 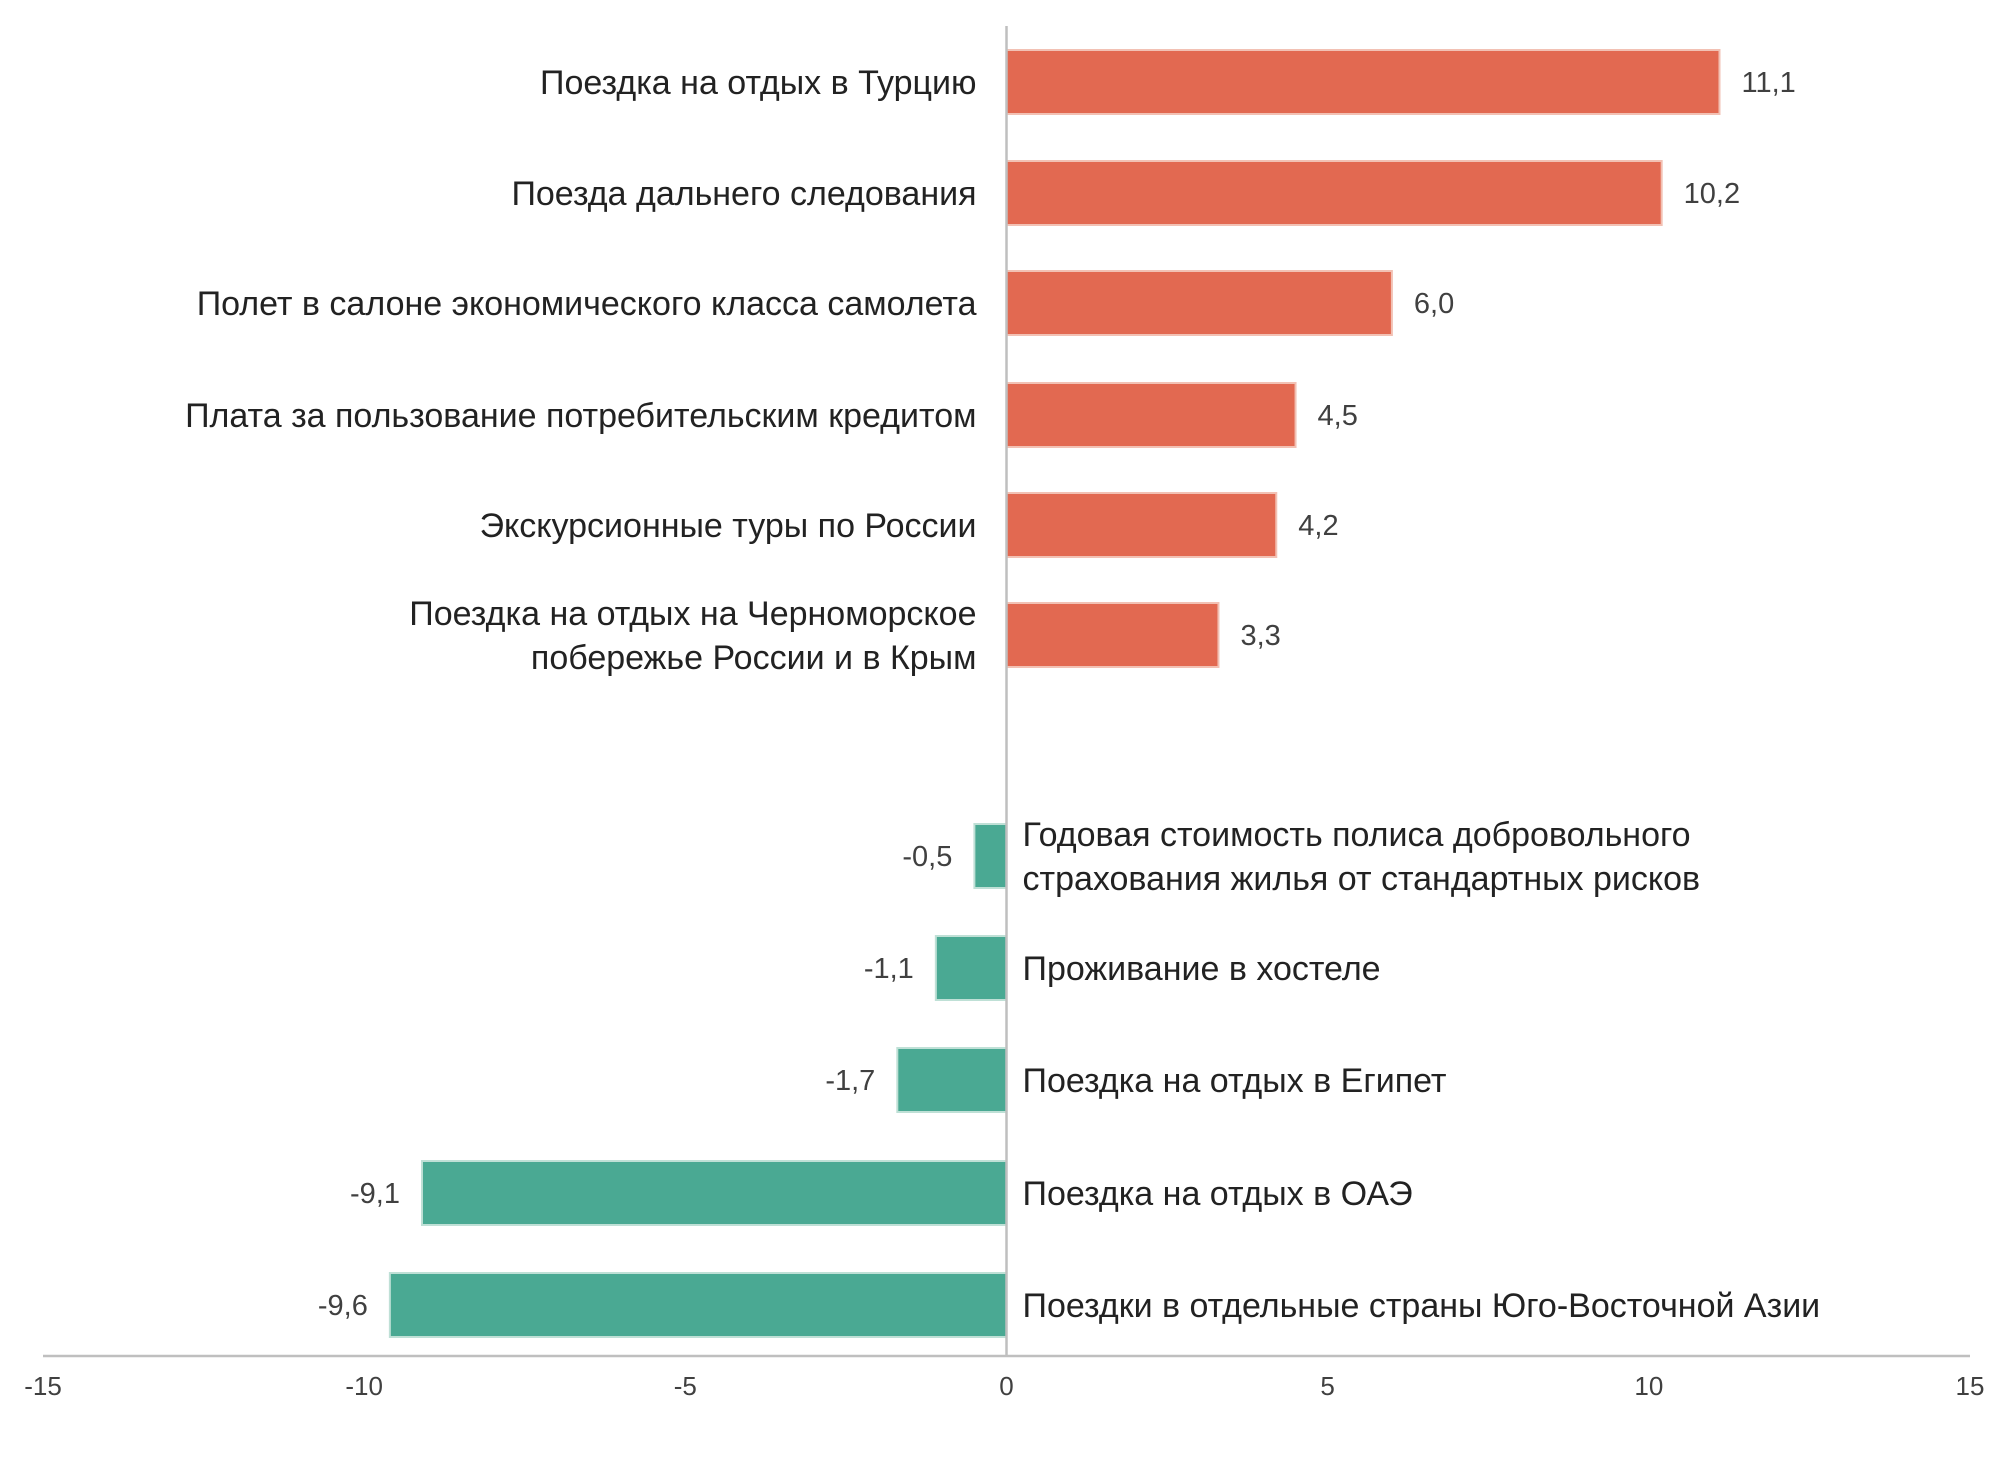 I want to click on value-label-2: 10,2, so click(x=1712, y=194).